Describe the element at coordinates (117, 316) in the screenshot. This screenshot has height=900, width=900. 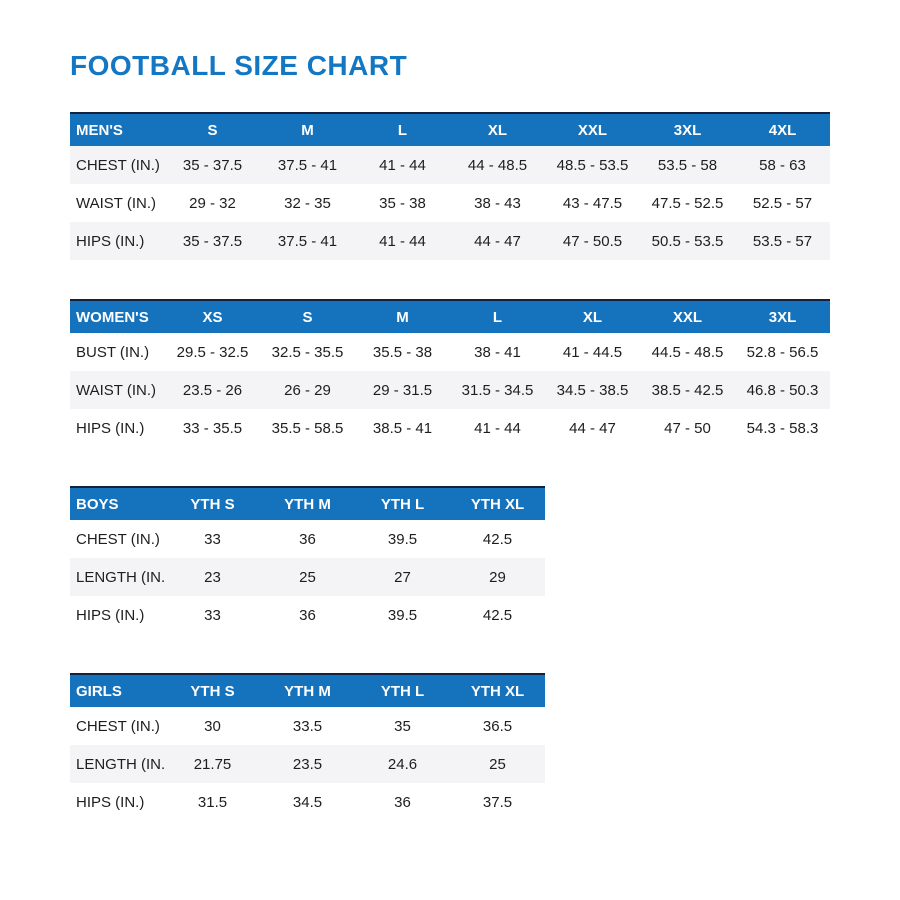
I see `table-title-womens: WOMEN'S` at that location.